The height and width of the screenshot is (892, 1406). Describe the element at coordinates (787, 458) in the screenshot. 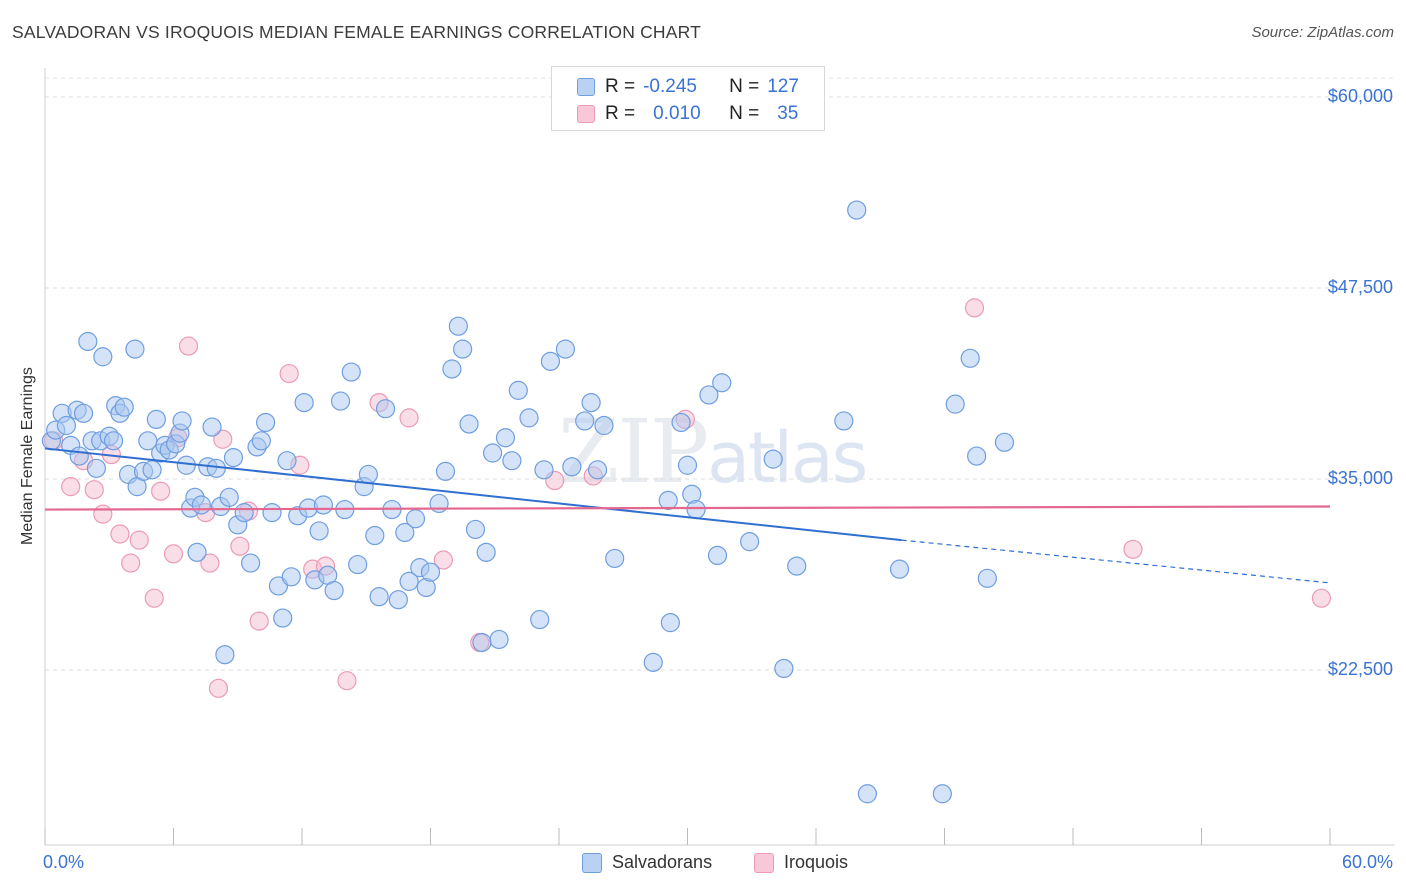

I see `watermark-atlas: atlas` at that location.